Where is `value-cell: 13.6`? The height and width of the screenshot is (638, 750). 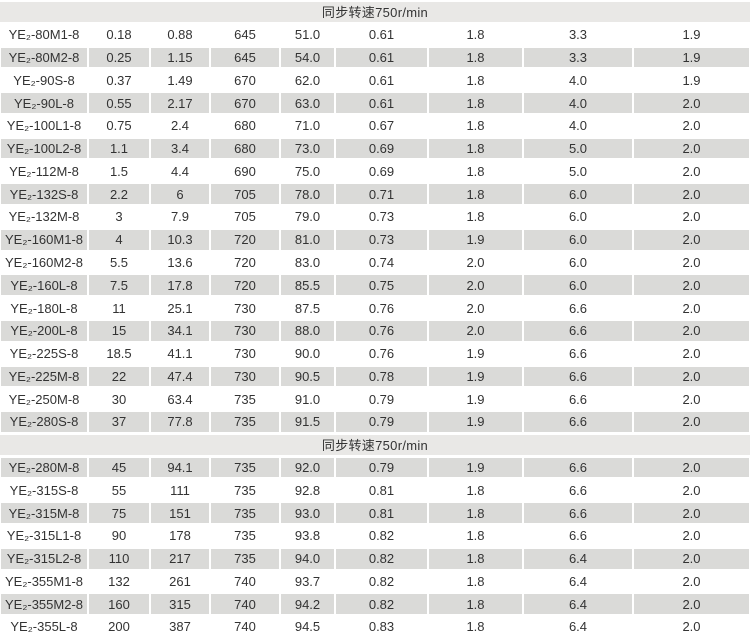 value-cell: 13.6 is located at coordinates (180, 262).